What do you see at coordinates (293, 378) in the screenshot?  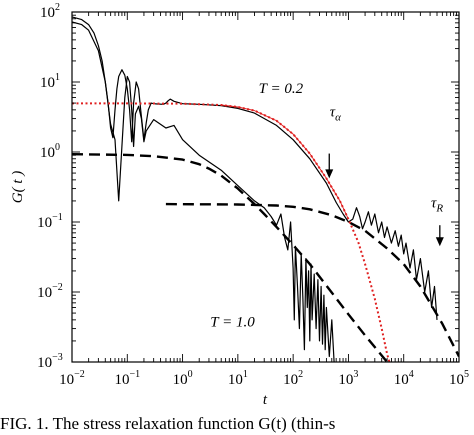 I see `x-tick-label: 10²` at bounding box center [293, 378].